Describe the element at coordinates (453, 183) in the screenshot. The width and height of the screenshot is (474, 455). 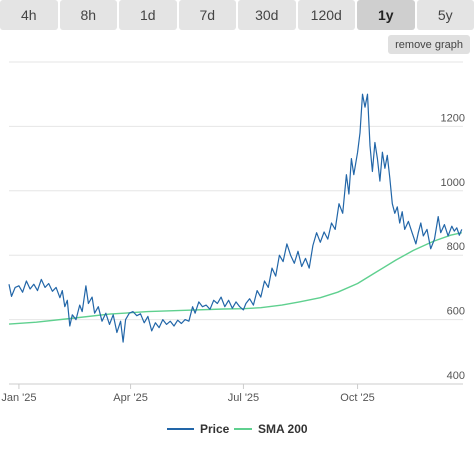
I see `y-tick-label-1000: 1000` at that location.